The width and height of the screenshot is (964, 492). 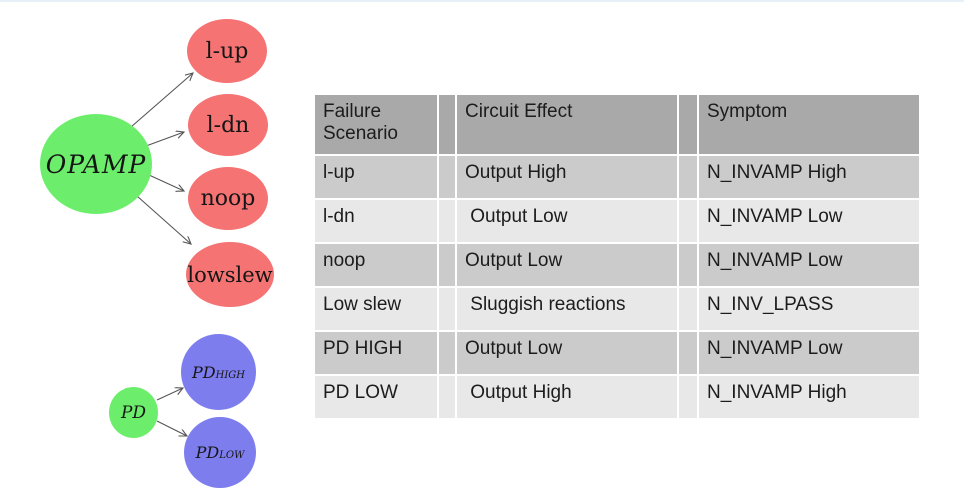 I want to click on node-opamp: OPAMP, so click(x=96, y=164).